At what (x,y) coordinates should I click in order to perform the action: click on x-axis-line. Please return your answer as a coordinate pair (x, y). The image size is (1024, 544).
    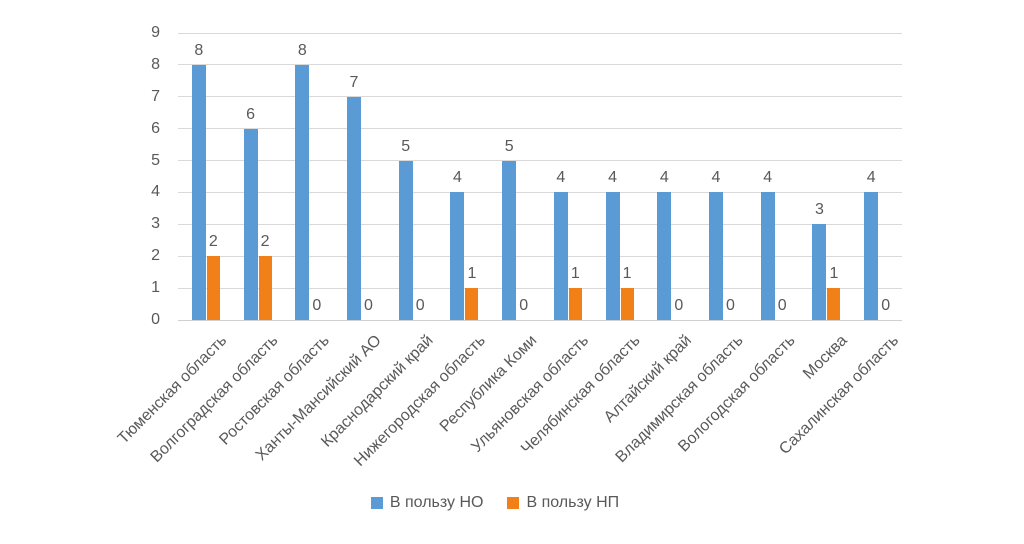
    Looking at the image, I should click on (540, 320).